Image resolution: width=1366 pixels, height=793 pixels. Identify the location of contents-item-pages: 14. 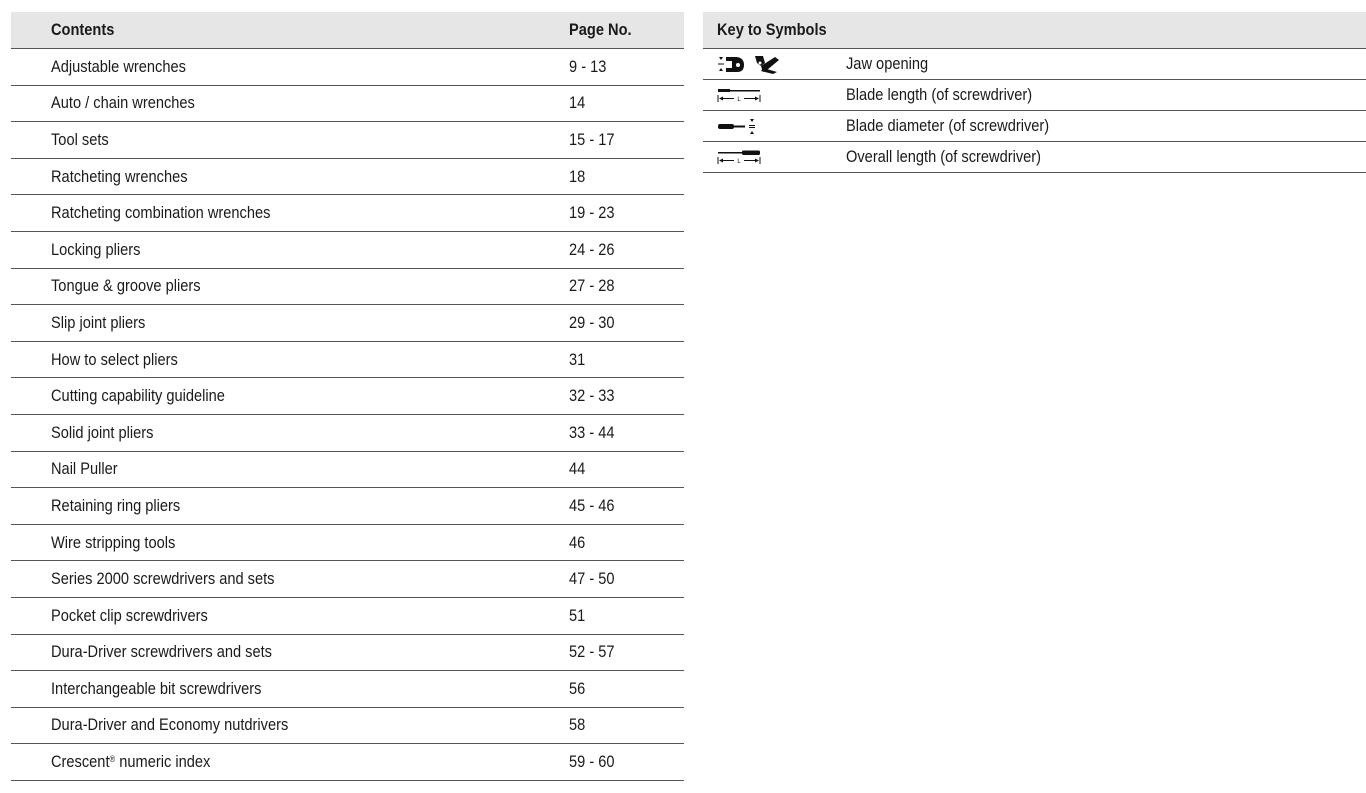
(577, 103).